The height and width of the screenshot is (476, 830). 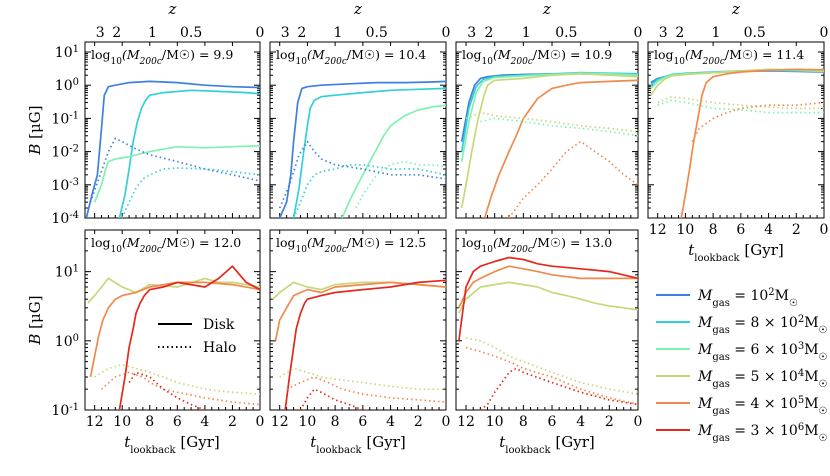 I want to click on panel-4-xtick-label: 2, so click(x=796, y=230).